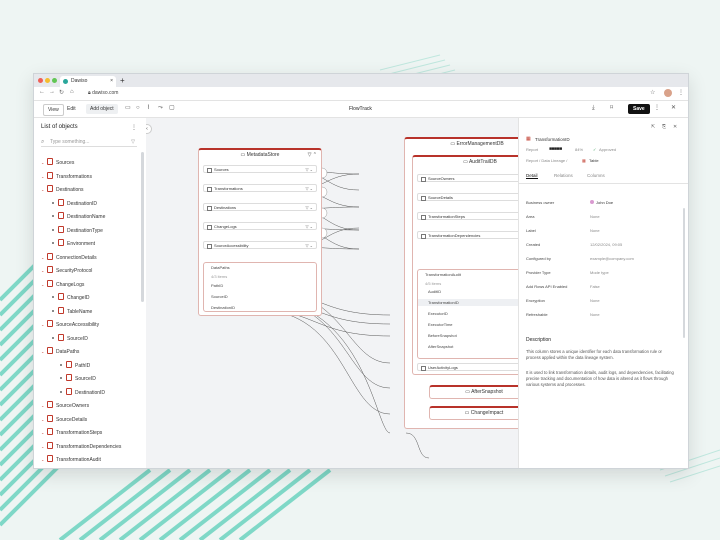 The image size is (720, 540). Describe the element at coordinates (596, 175) in the screenshot. I see `tab-columns: Columns` at that location.